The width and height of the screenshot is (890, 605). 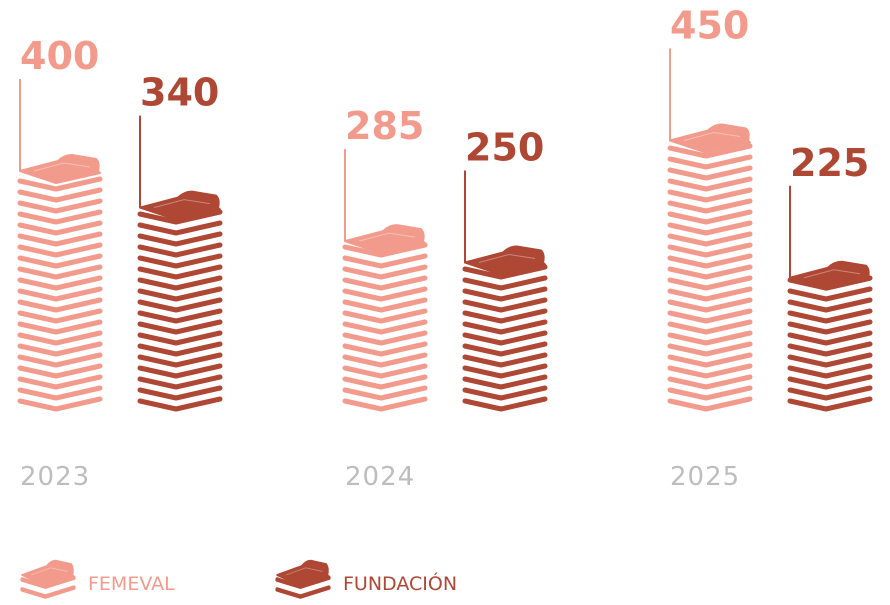 I want to click on value-label: 250, so click(x=504, y=148).